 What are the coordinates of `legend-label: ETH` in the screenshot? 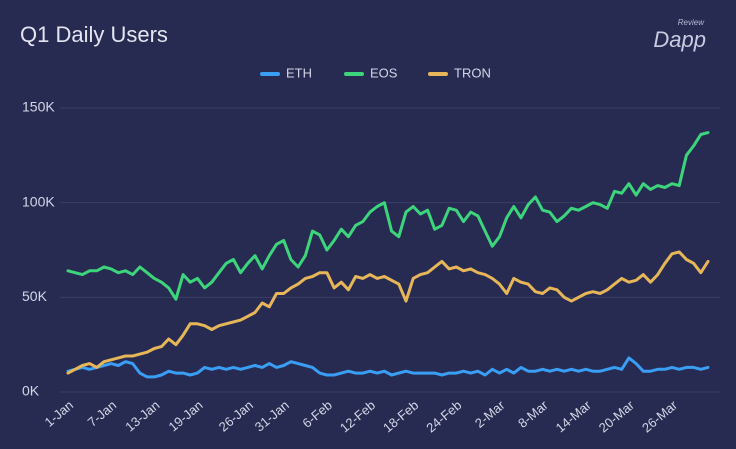 It's located at (299, 72).